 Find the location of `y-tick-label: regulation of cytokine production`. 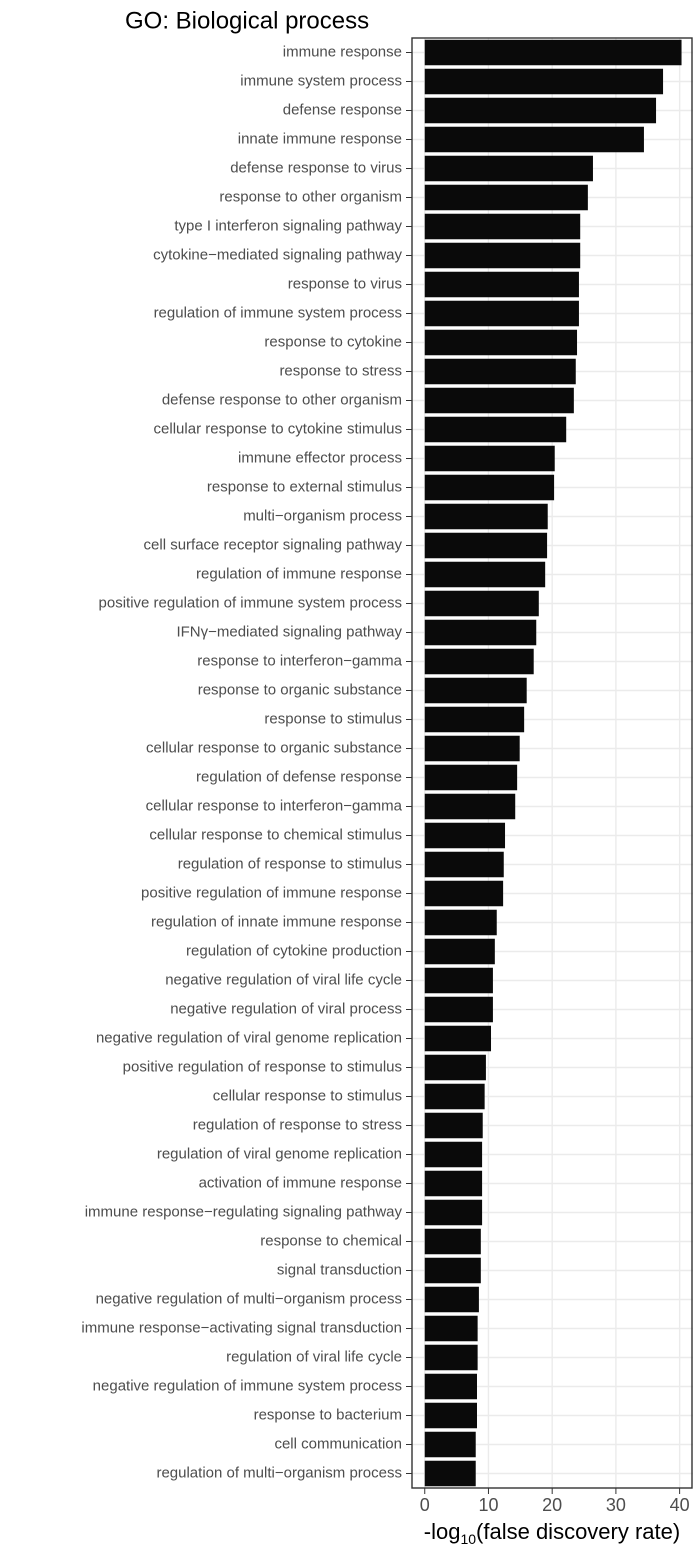

y-tick-label: regulation of cytokine production is located at coordinates (294, 950).